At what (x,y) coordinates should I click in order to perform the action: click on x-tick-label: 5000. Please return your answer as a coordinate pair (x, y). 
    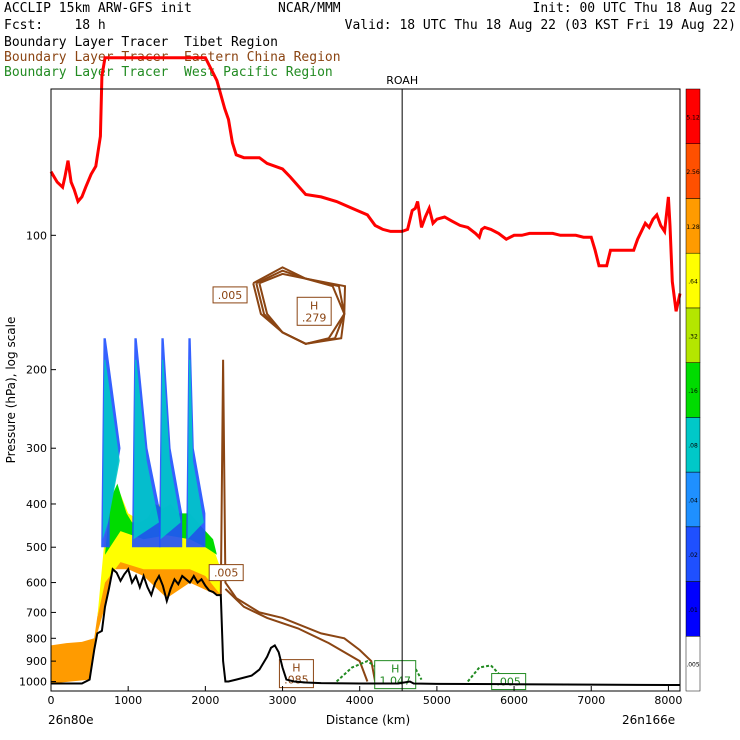
    Looking at the image, I should click on (437, 700).